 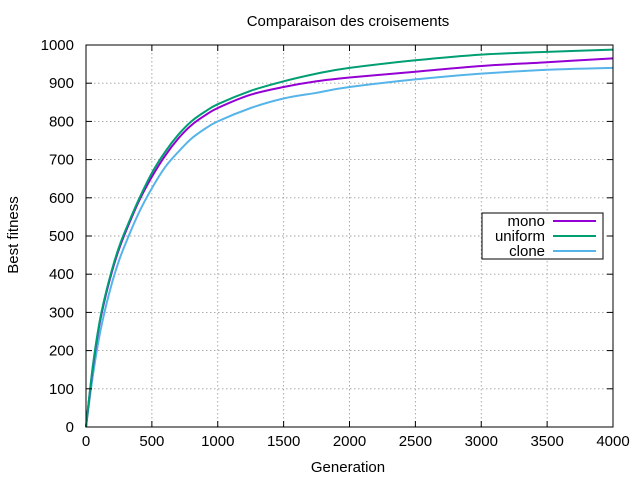 What do you see at coordinates (61, 389) in the screenshot?
I see `y-tick-label: 100` at bounding box center [61, 389].